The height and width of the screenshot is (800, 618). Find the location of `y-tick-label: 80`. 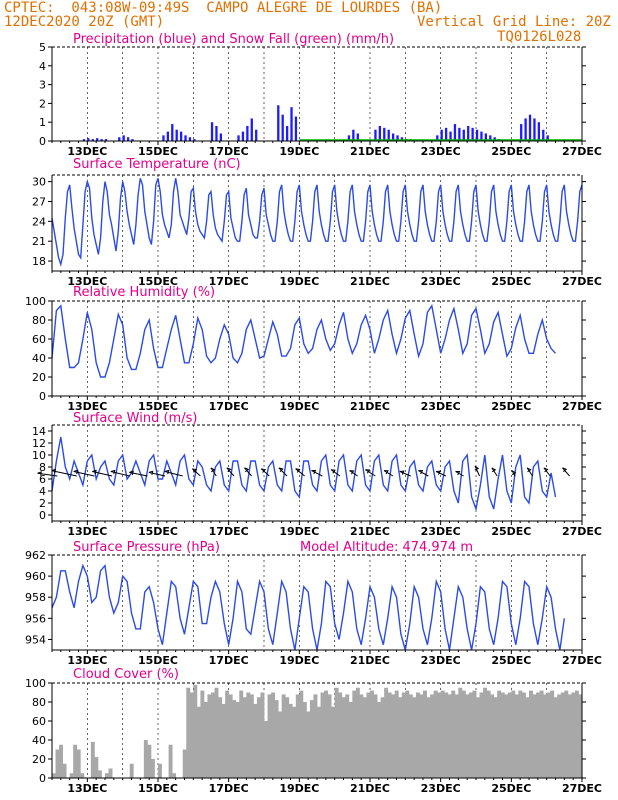

y-tick-label: 80 is located at coordinates (39, 320).